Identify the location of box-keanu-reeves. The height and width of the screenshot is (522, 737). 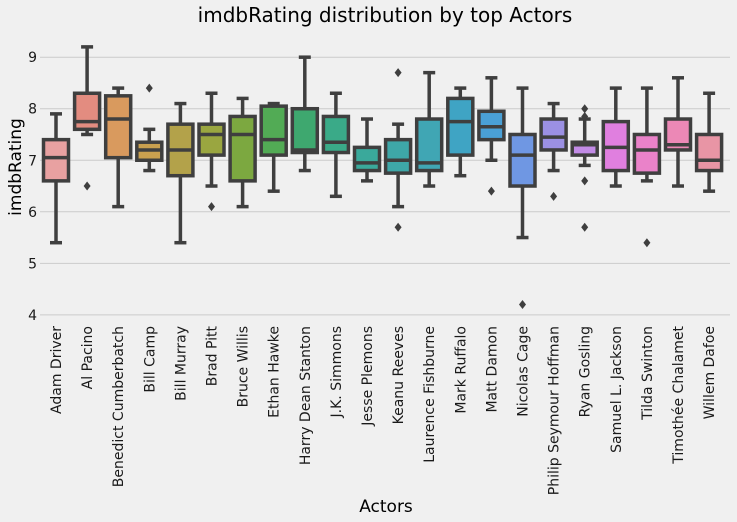
(398, 150).